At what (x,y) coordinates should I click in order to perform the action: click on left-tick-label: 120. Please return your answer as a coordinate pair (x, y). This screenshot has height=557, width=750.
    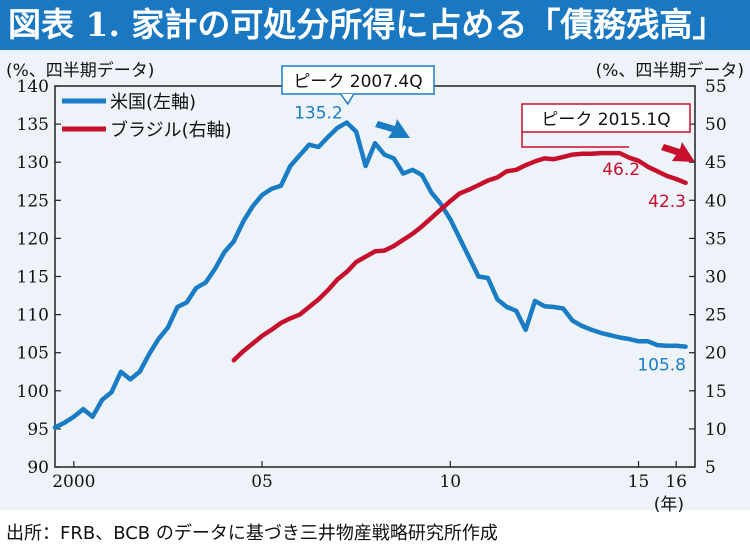
    Looking at the image, I should click on (33, 239).